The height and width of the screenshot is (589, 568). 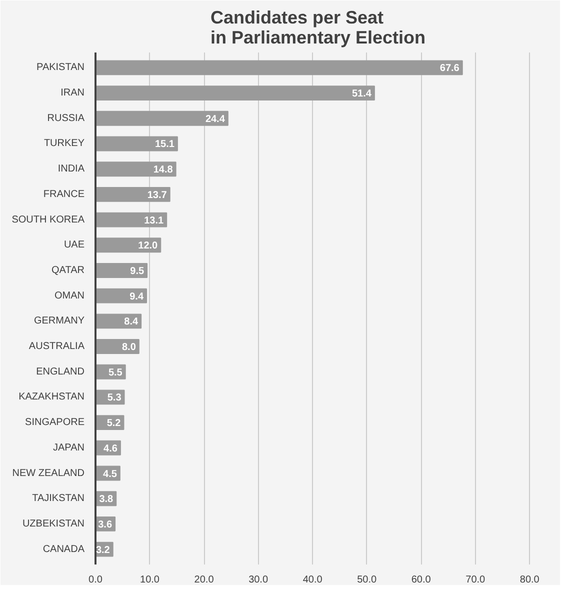 I want to click on data-label: 4.5, so click(x=110, y=474).